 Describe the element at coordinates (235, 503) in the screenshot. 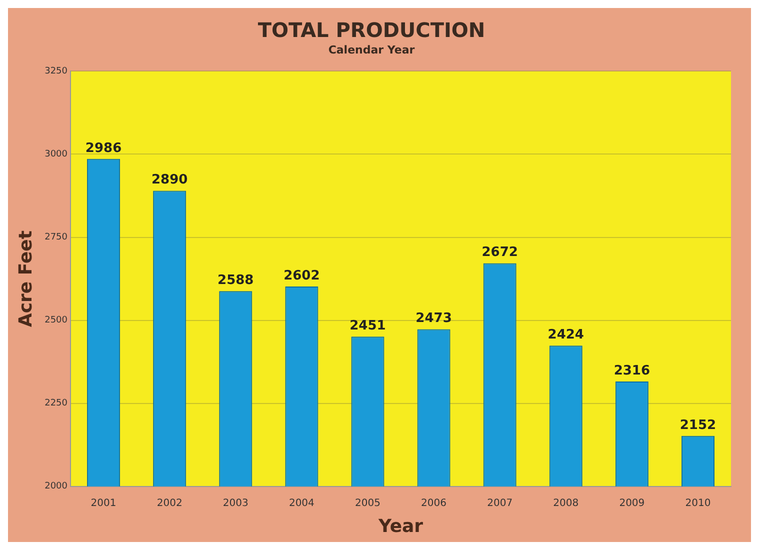

I see `x-tick-label: 2003` at that location.